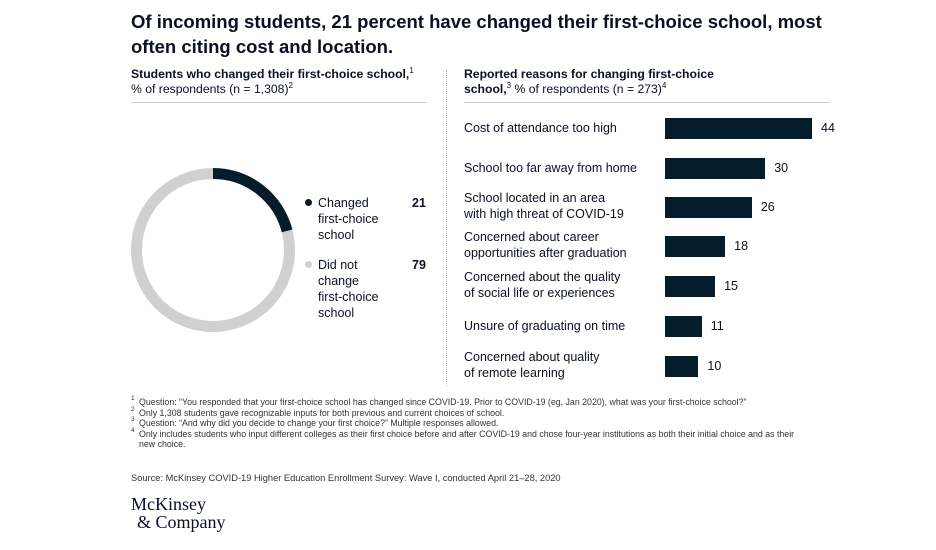  Describe the element at coordinates (133, 409) in the screenshot. I see `footnote-mark: 2` at that location.